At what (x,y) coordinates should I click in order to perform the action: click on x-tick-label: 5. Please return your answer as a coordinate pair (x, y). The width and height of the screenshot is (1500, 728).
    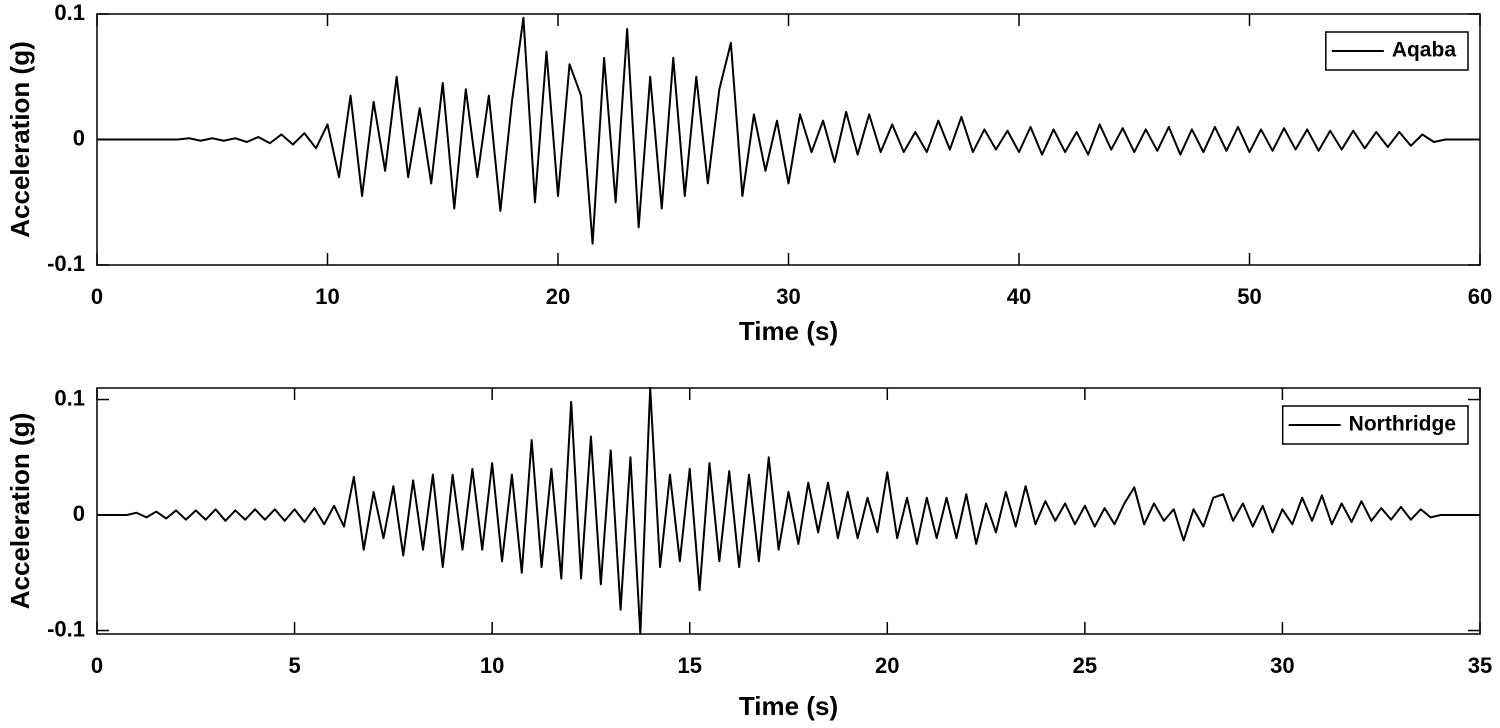
    Looking at the image, I should click on (294, 665).